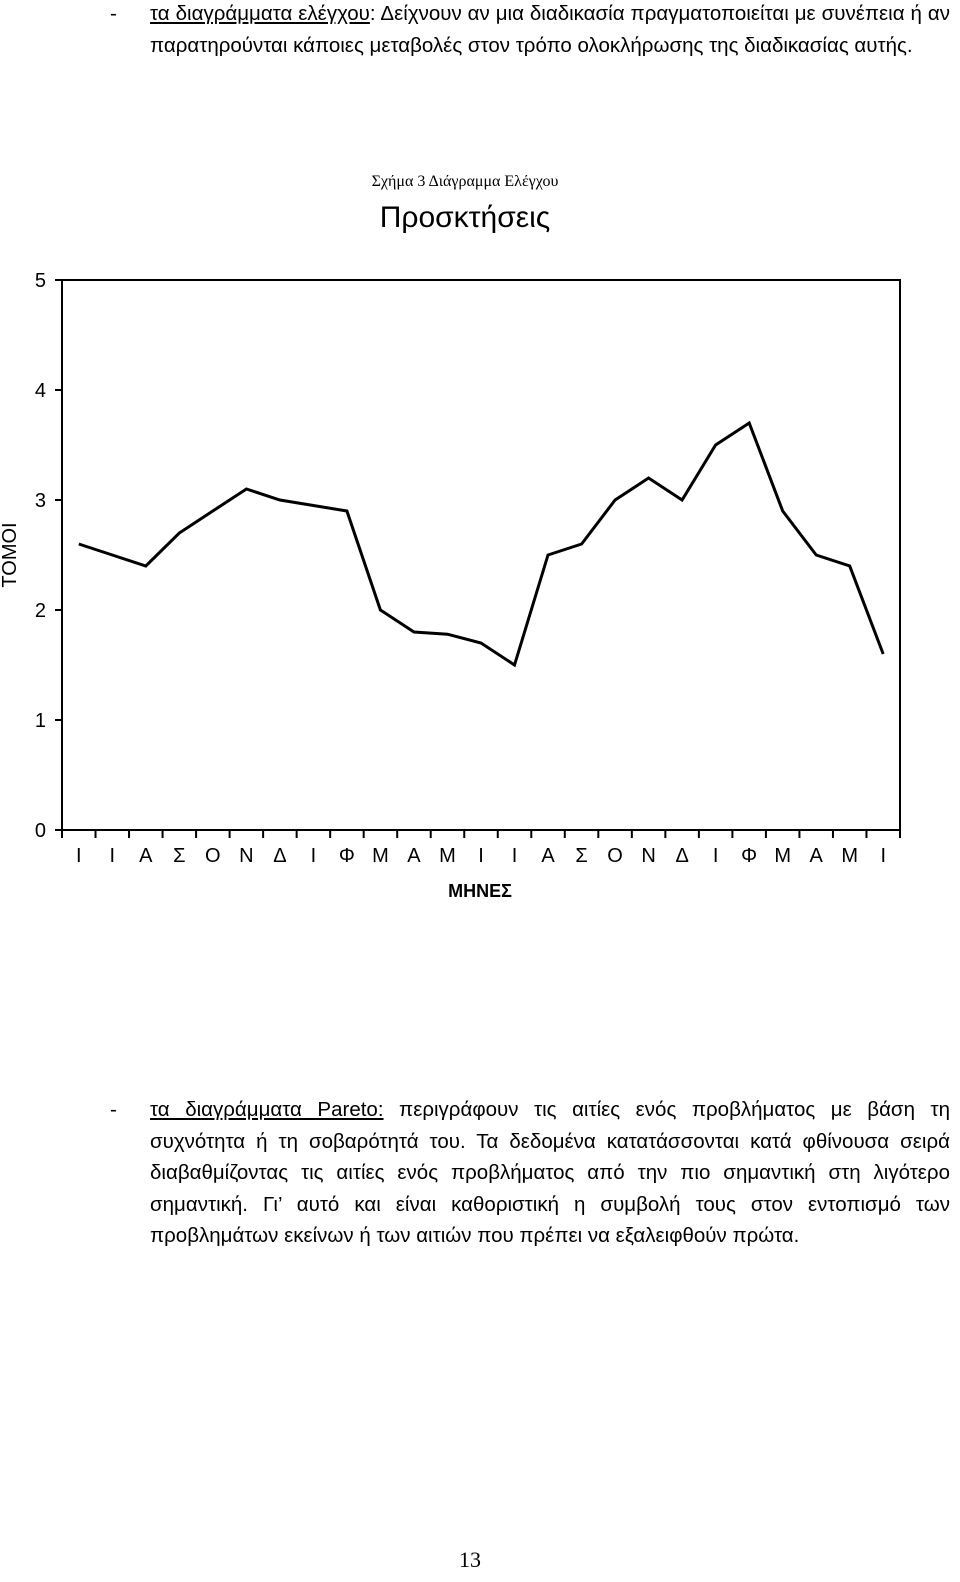 This screenshot has width=960, height=1582. Describe the element at coordinates (465, 217) in the screenshot. I see `chart-title: Προσκτήσεις` at that location.